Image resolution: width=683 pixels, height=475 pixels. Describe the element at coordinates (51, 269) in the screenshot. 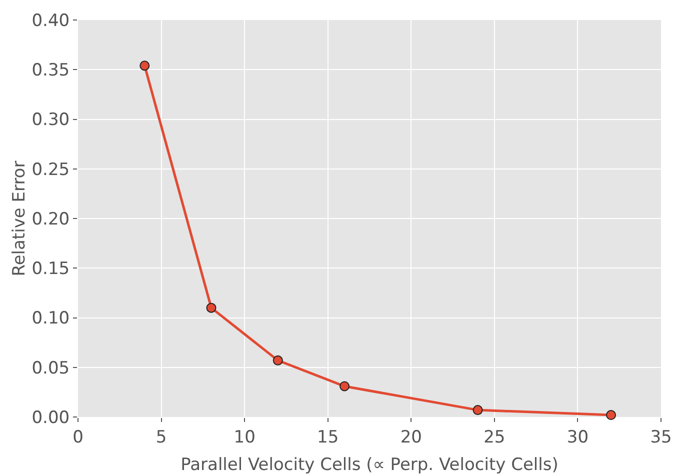

I see `y-tick-label: 0.15` at that location.